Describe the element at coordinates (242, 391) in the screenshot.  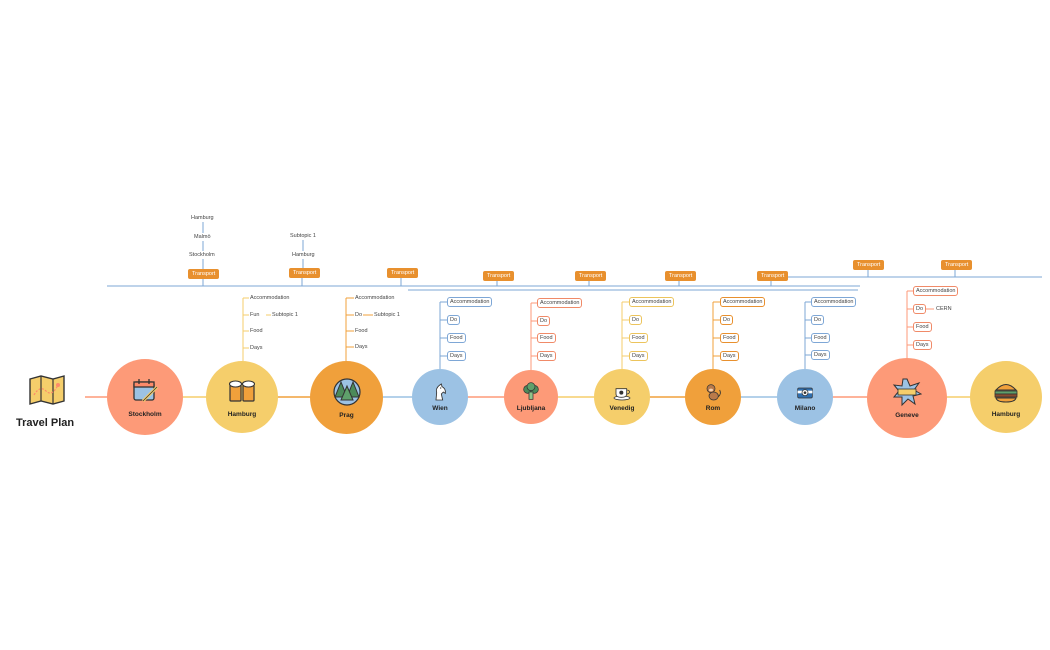
I see `beer-icon` at that location.